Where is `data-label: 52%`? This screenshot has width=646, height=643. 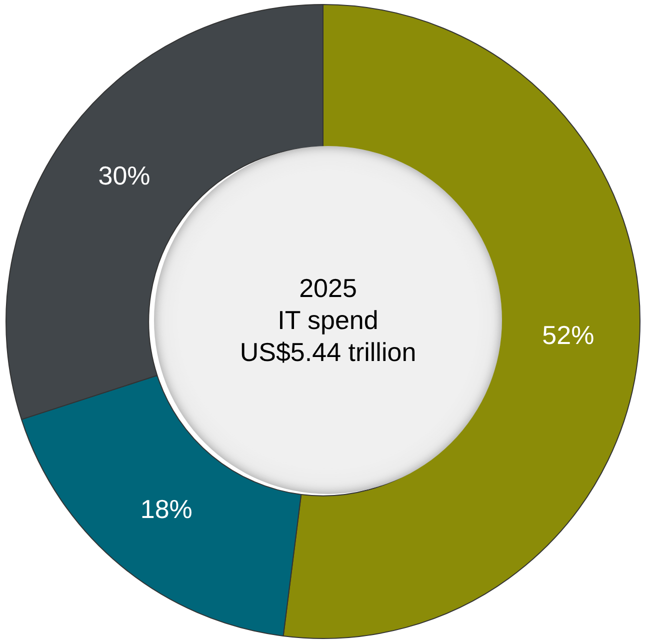
data-label: 52% is located at coordinates (568, 335).